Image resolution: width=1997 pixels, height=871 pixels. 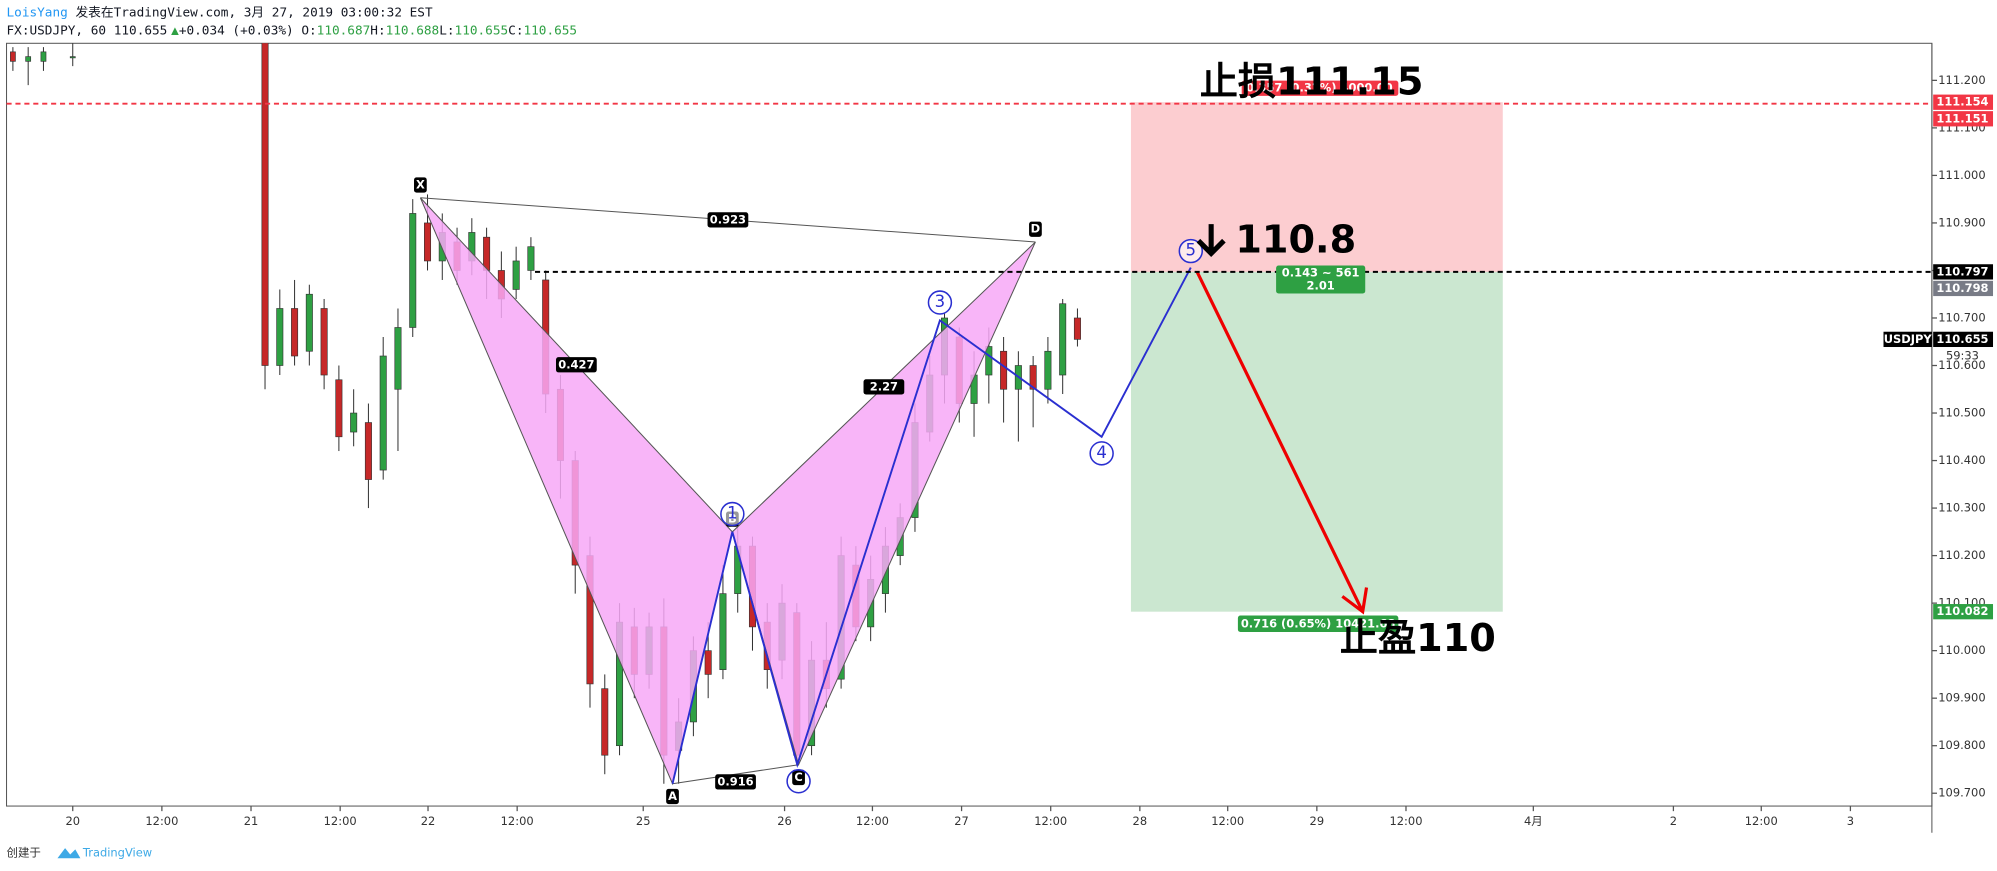 I want to click on trade-arrow-head, so click(x=1355, y=601).